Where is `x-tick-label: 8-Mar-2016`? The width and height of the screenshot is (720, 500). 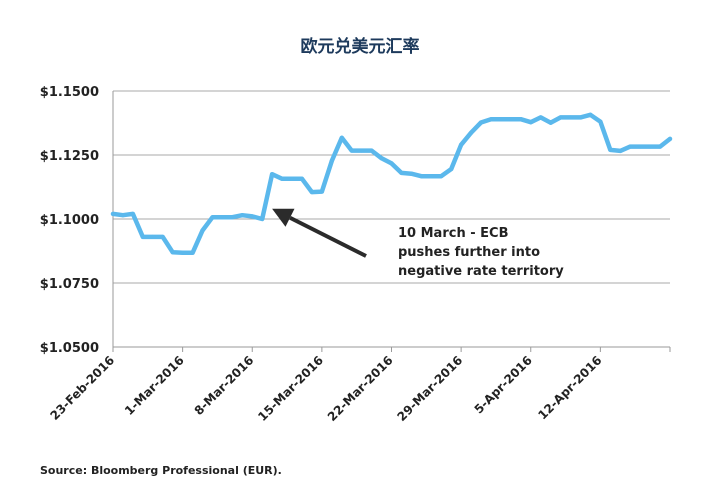 x-tick-label: 8-Mar-2016 is located at coordinates (224, 385).